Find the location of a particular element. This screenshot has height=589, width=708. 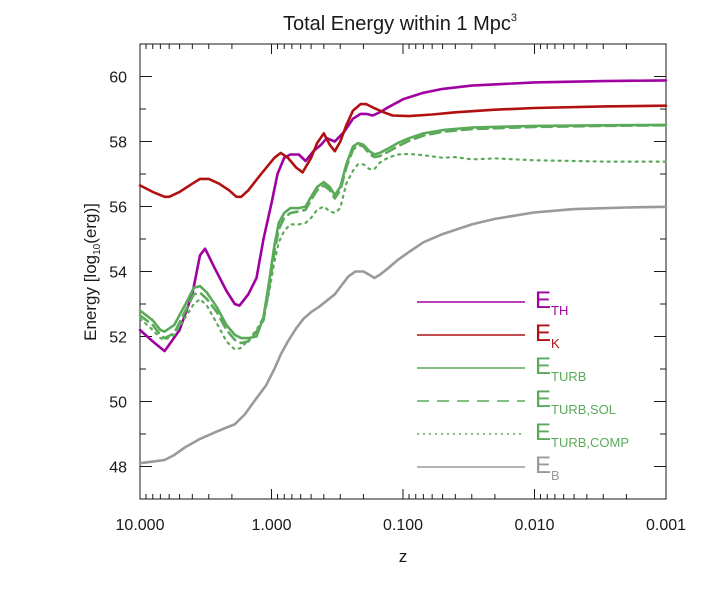

chart-title-text: Total Energy within 1 Mpc is located at coordinates (397, 24).